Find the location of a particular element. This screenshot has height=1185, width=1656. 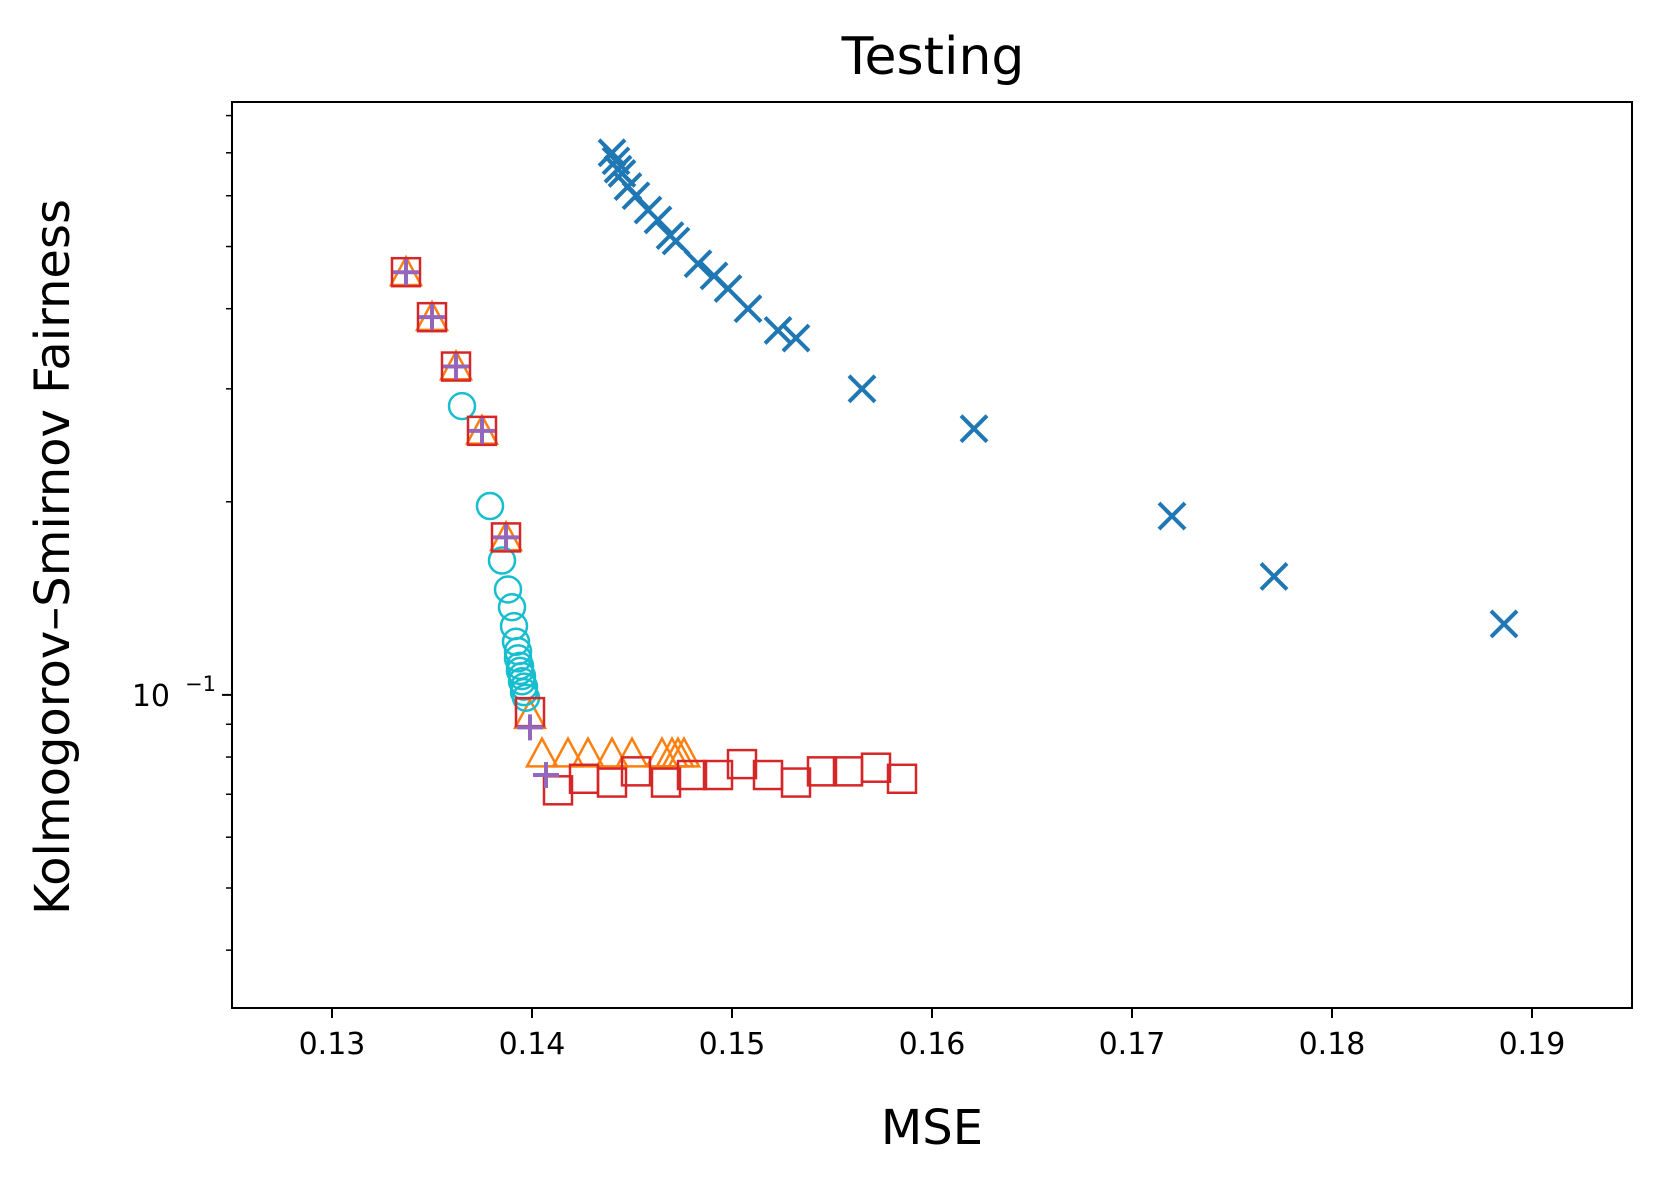

x-tick-label: 0.15 is located at coordinates (732, 1044).